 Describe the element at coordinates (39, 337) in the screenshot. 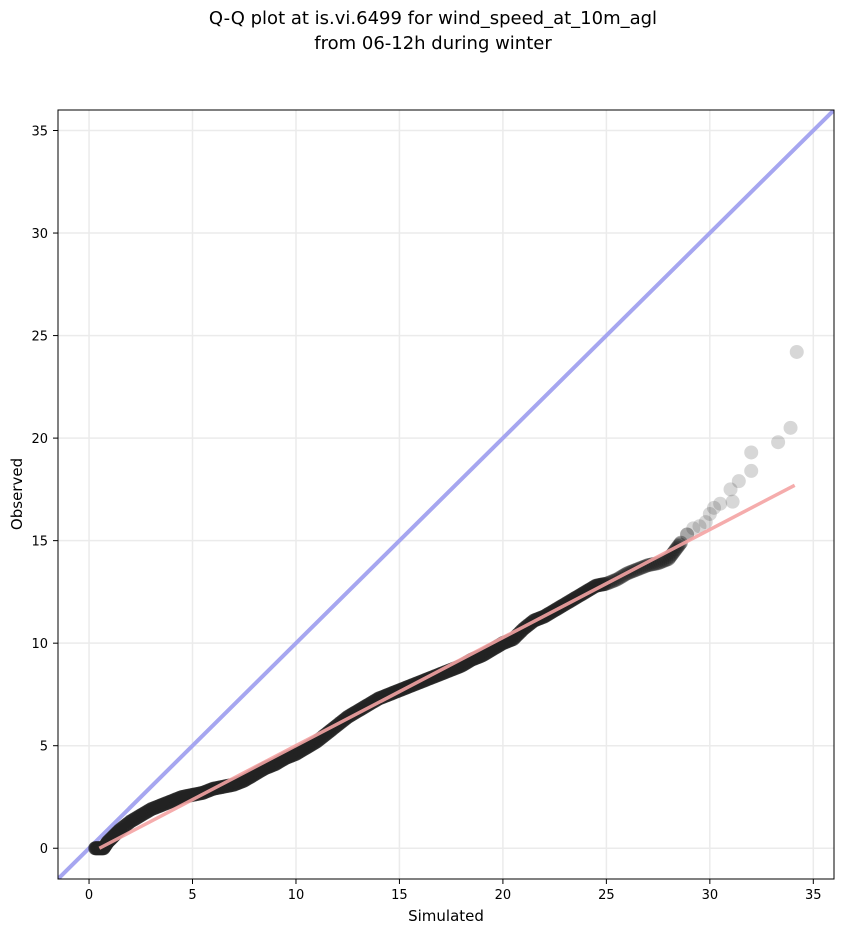

I see `y-tick-label: 25` at that location.